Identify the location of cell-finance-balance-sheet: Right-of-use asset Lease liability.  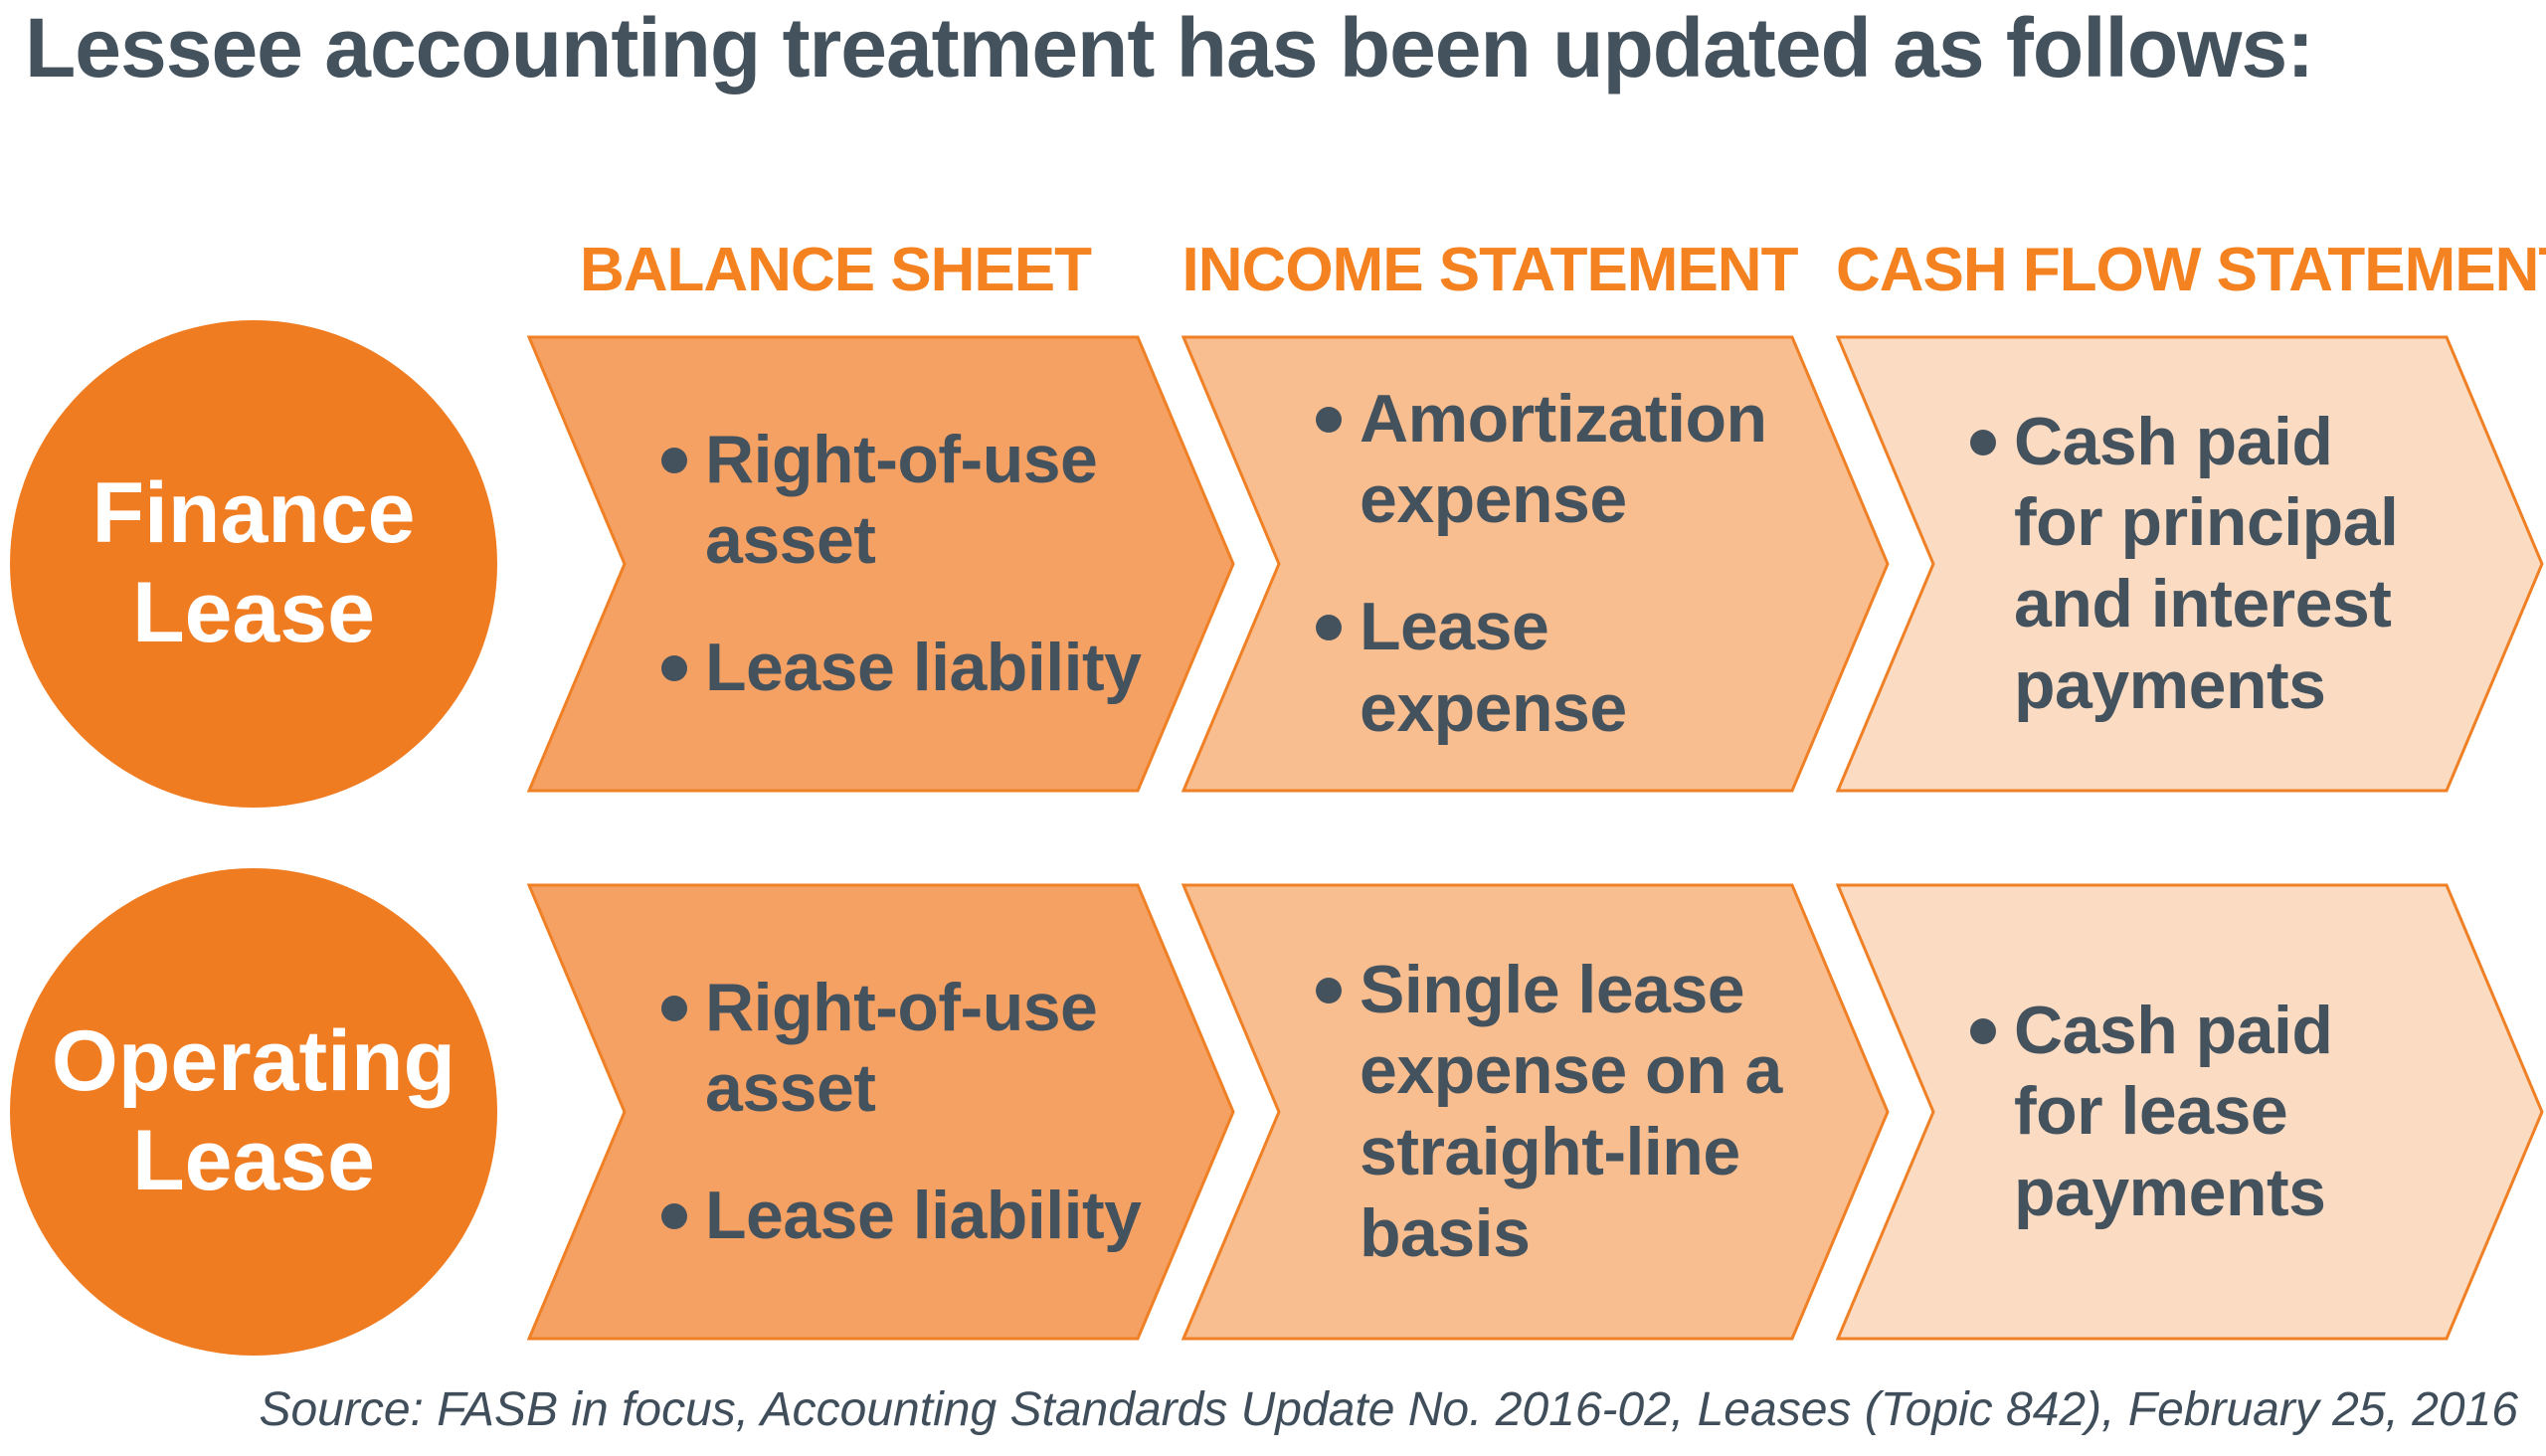
(881, 564).